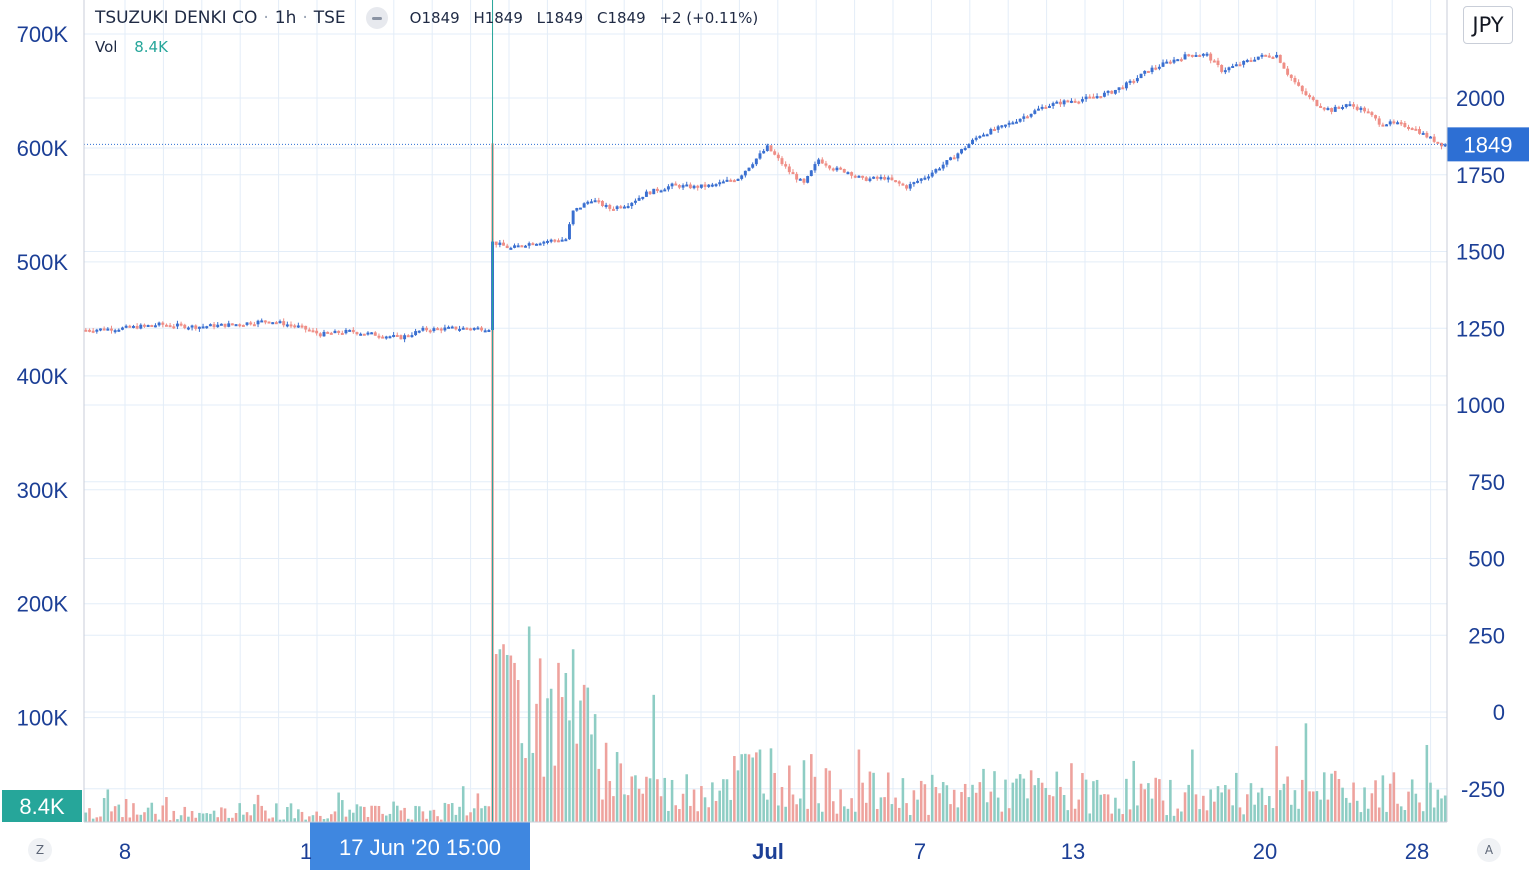 Image resolution: width=1529 pixels, height=873 pixels. Describe the element at coordinates (1489, 850) in the screenshot. I see `auto-scale-button: A` at that location.